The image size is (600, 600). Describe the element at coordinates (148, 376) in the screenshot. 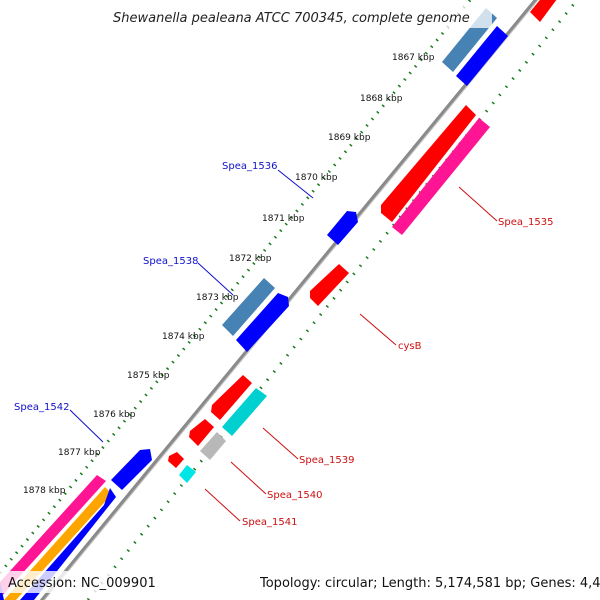

I see `tick-label: 1875 kbp` at that location.